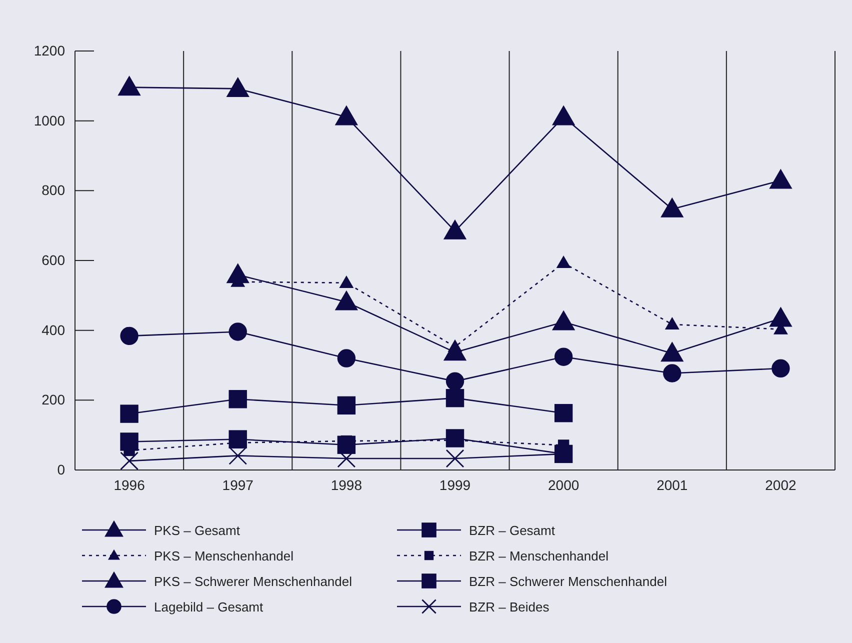 The height and width of the screenshot is (643, 852). I want to click on y-tick-label: 600, so click(54, 260).